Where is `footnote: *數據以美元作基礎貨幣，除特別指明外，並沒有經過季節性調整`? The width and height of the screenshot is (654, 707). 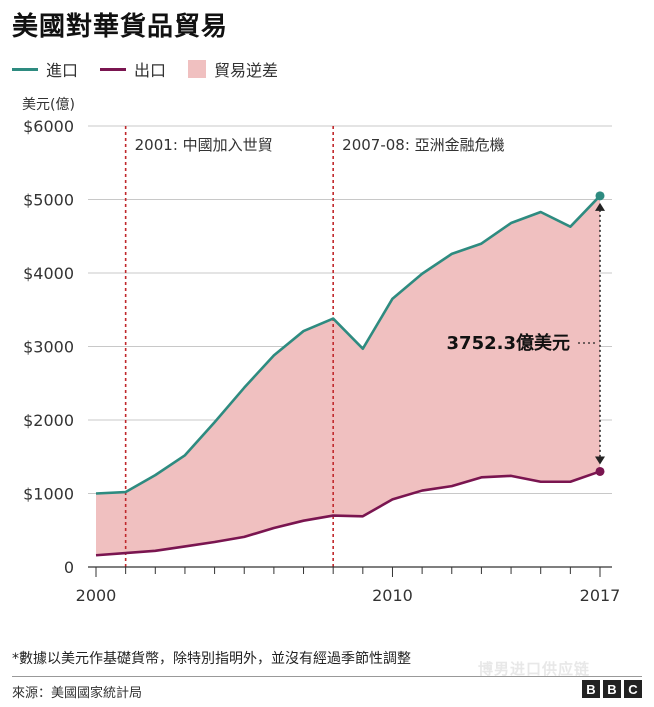 footnote: *數據以美元作基礎貨幣，除特別指明外，並沒有經過季節性調整 is located at coordinates (211, 659).